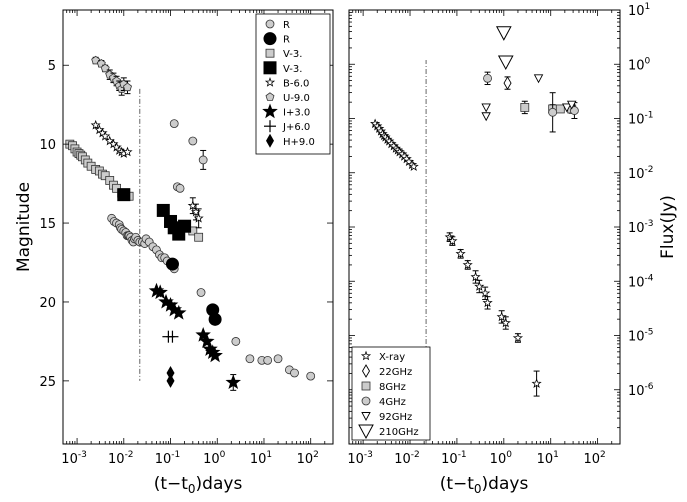 This screenshot has height=502, width=687. What do you see at coordinates (484, 485) in the screenshot?
I see `right-x-axis-label: (t−t0)days` at bounding box center [484, 485].